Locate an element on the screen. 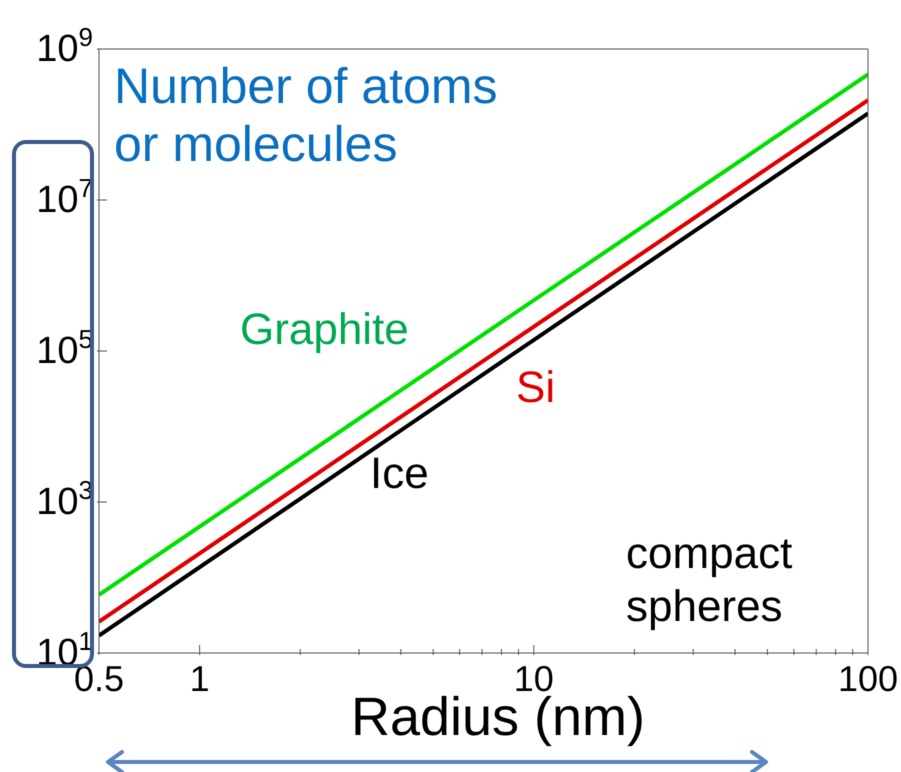 This screenshot has height=772, width=901. annotation: compact spheres is located at coordinates (710, 580).